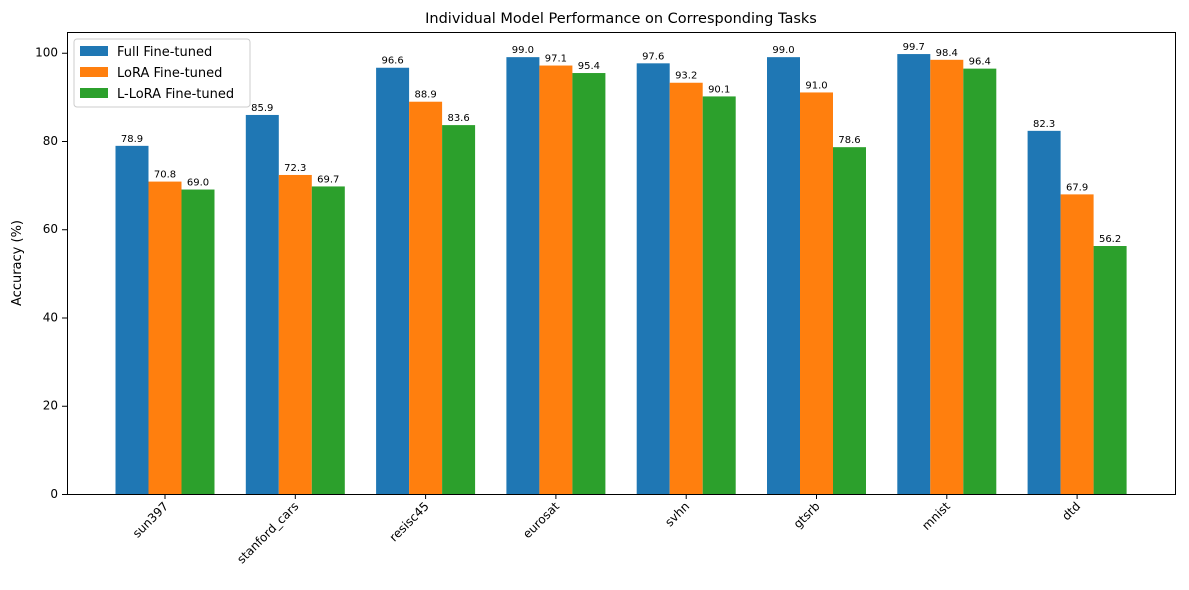 This screenshot has height=590, width=1189. I want to click on x-tick-label: svhn, so click(677, 514).